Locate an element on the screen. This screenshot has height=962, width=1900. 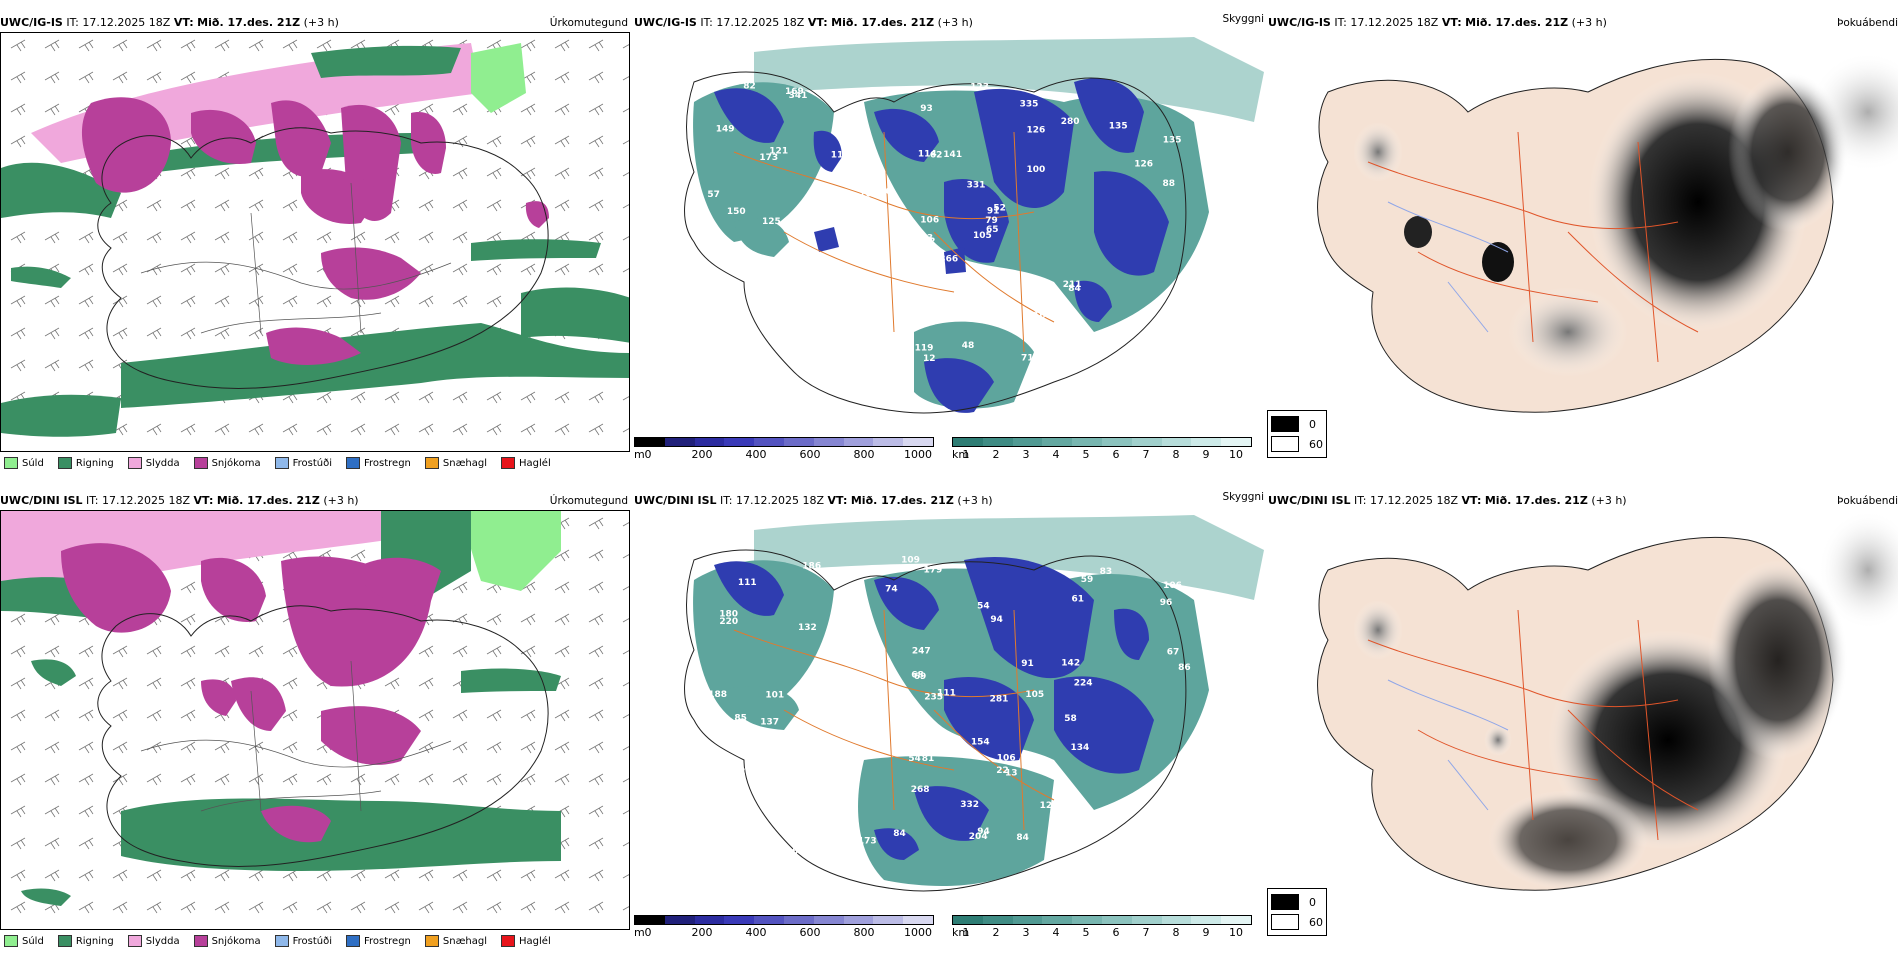
fog-legend-value: 0 is located at coordinates (1312, 424).